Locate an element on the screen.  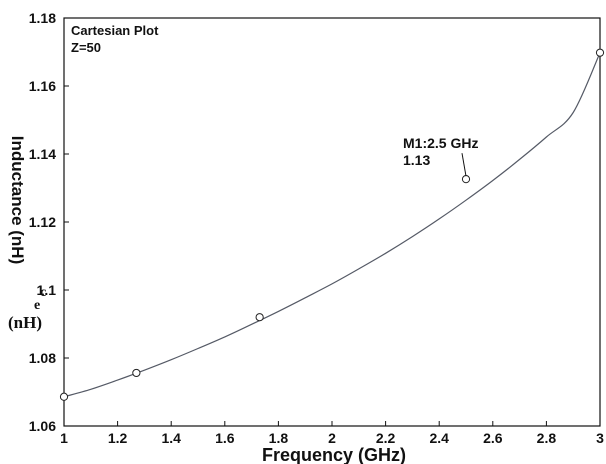
y-tick-label: 1.16 is located at coordinates (42, 86).